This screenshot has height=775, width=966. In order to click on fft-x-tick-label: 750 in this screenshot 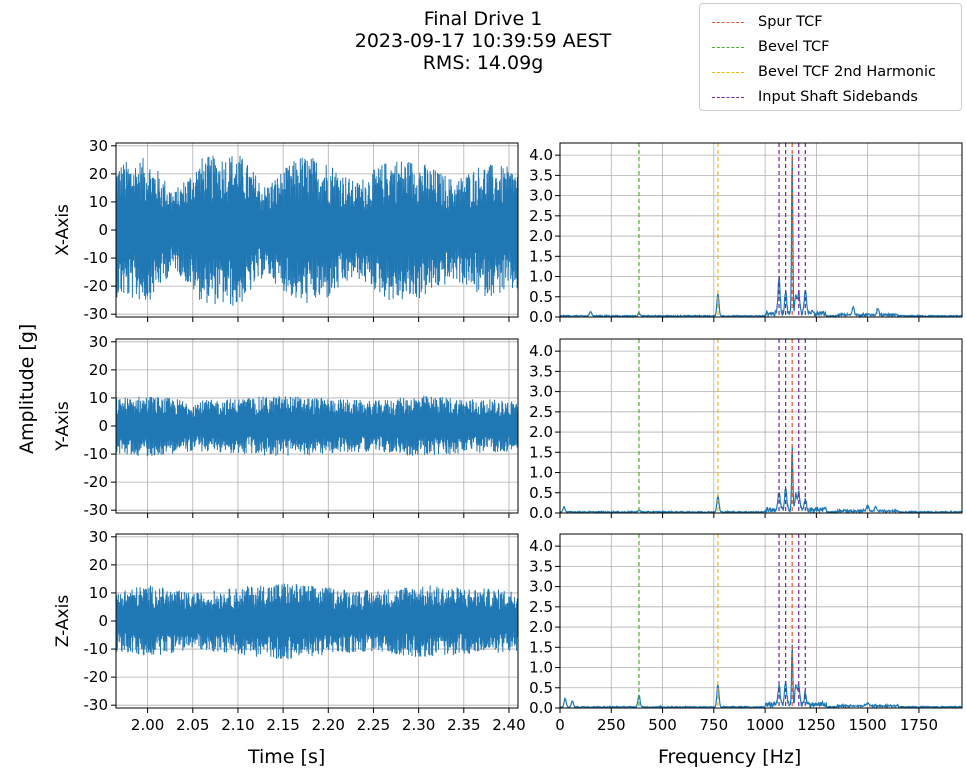, I will do `click(714, 725)`.